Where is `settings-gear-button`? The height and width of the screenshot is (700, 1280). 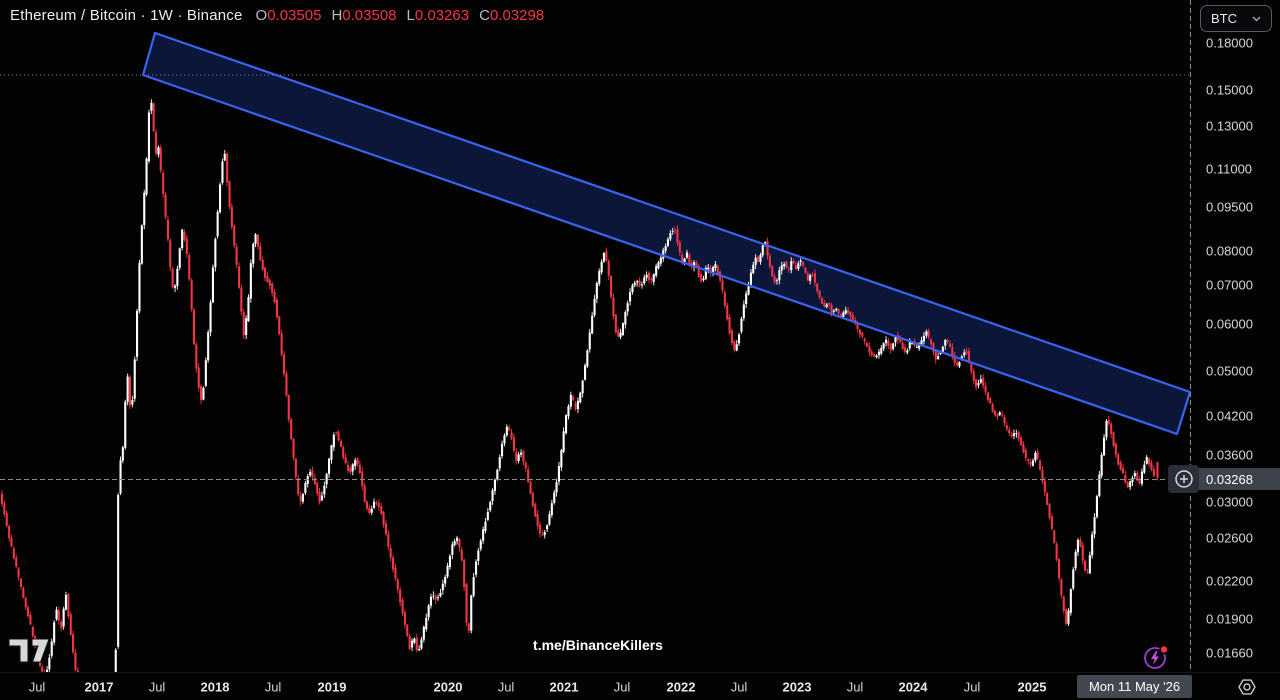
settings-gear-button is located at coordinates (1247, 687).